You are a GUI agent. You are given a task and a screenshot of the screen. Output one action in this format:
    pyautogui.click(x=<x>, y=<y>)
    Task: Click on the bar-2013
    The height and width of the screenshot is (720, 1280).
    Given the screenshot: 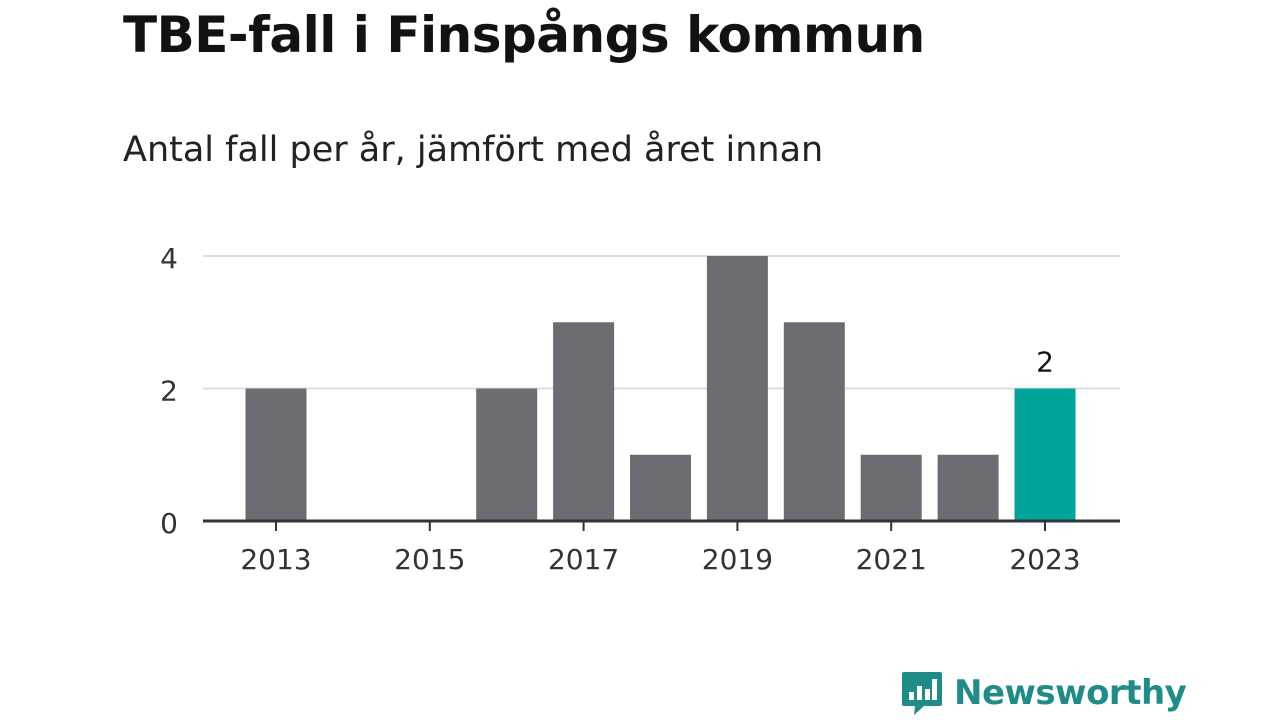 What is the action you would take?
    pyautogui.click(x=276, y=454)
    